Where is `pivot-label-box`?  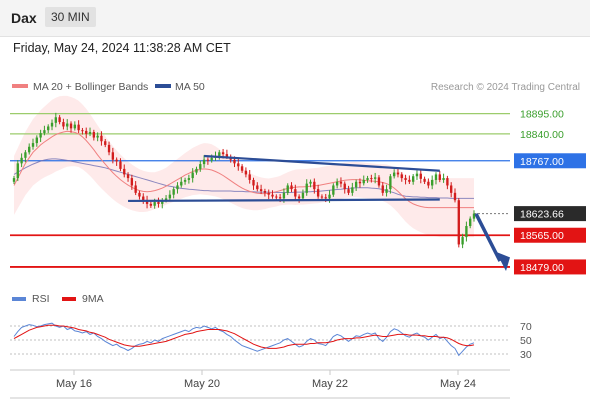 pivot-label-box is located at coordinates (550, 161).